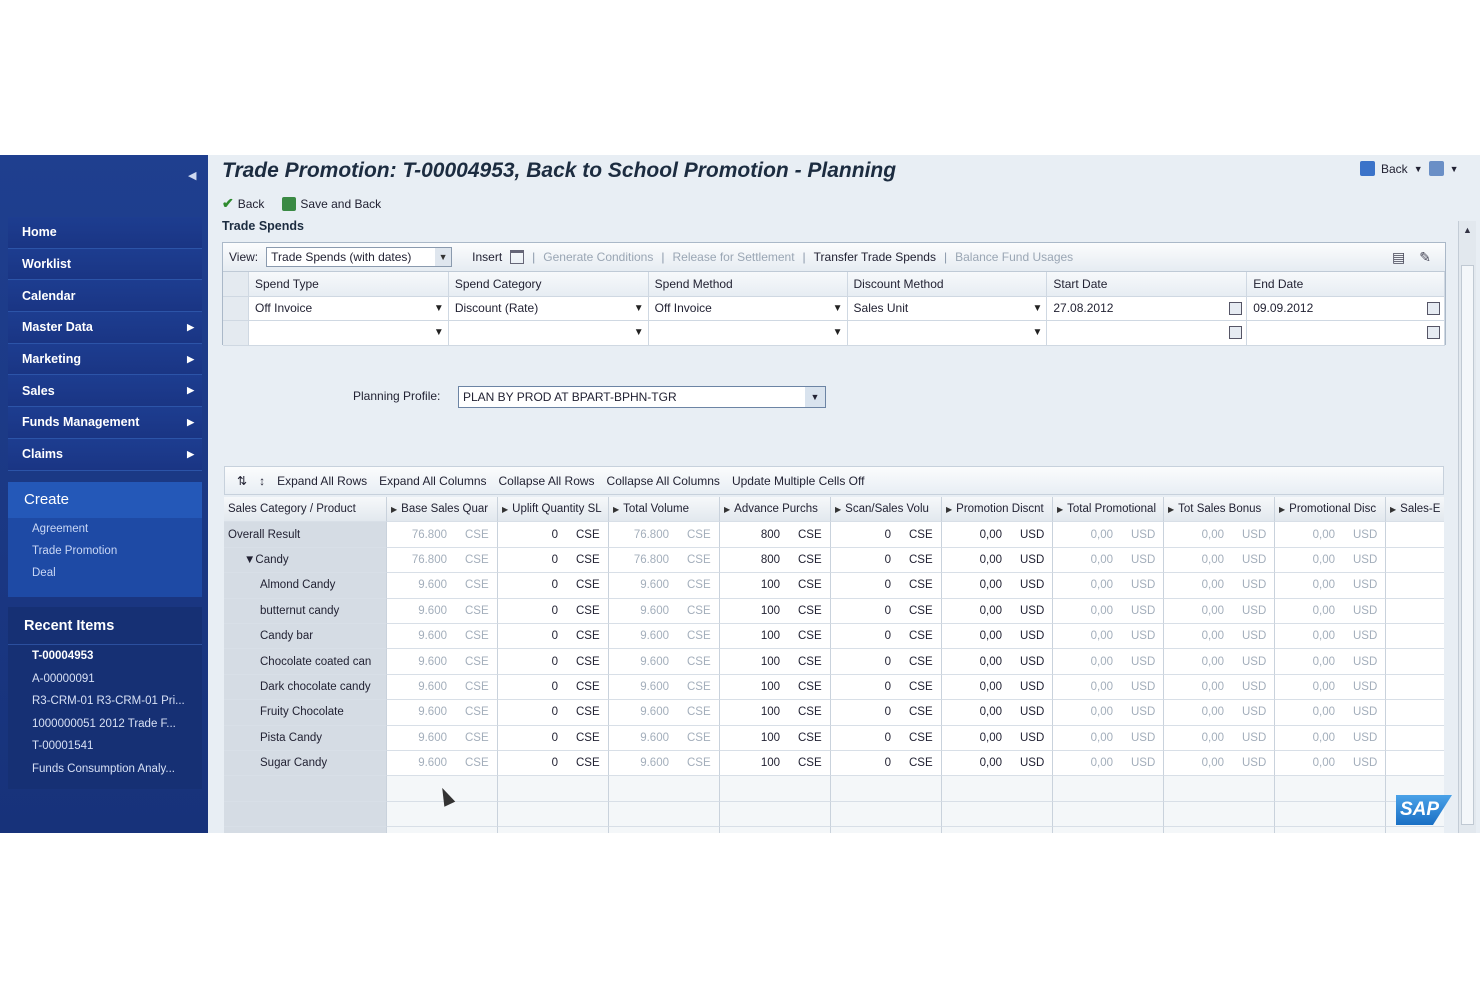 This screenshot has height=987, width=1480. What do you see at coordinates (105, 454) in the screenshot?
I see `sidebar-item-claims: Claims ▶` at bounding box center [105, 454].